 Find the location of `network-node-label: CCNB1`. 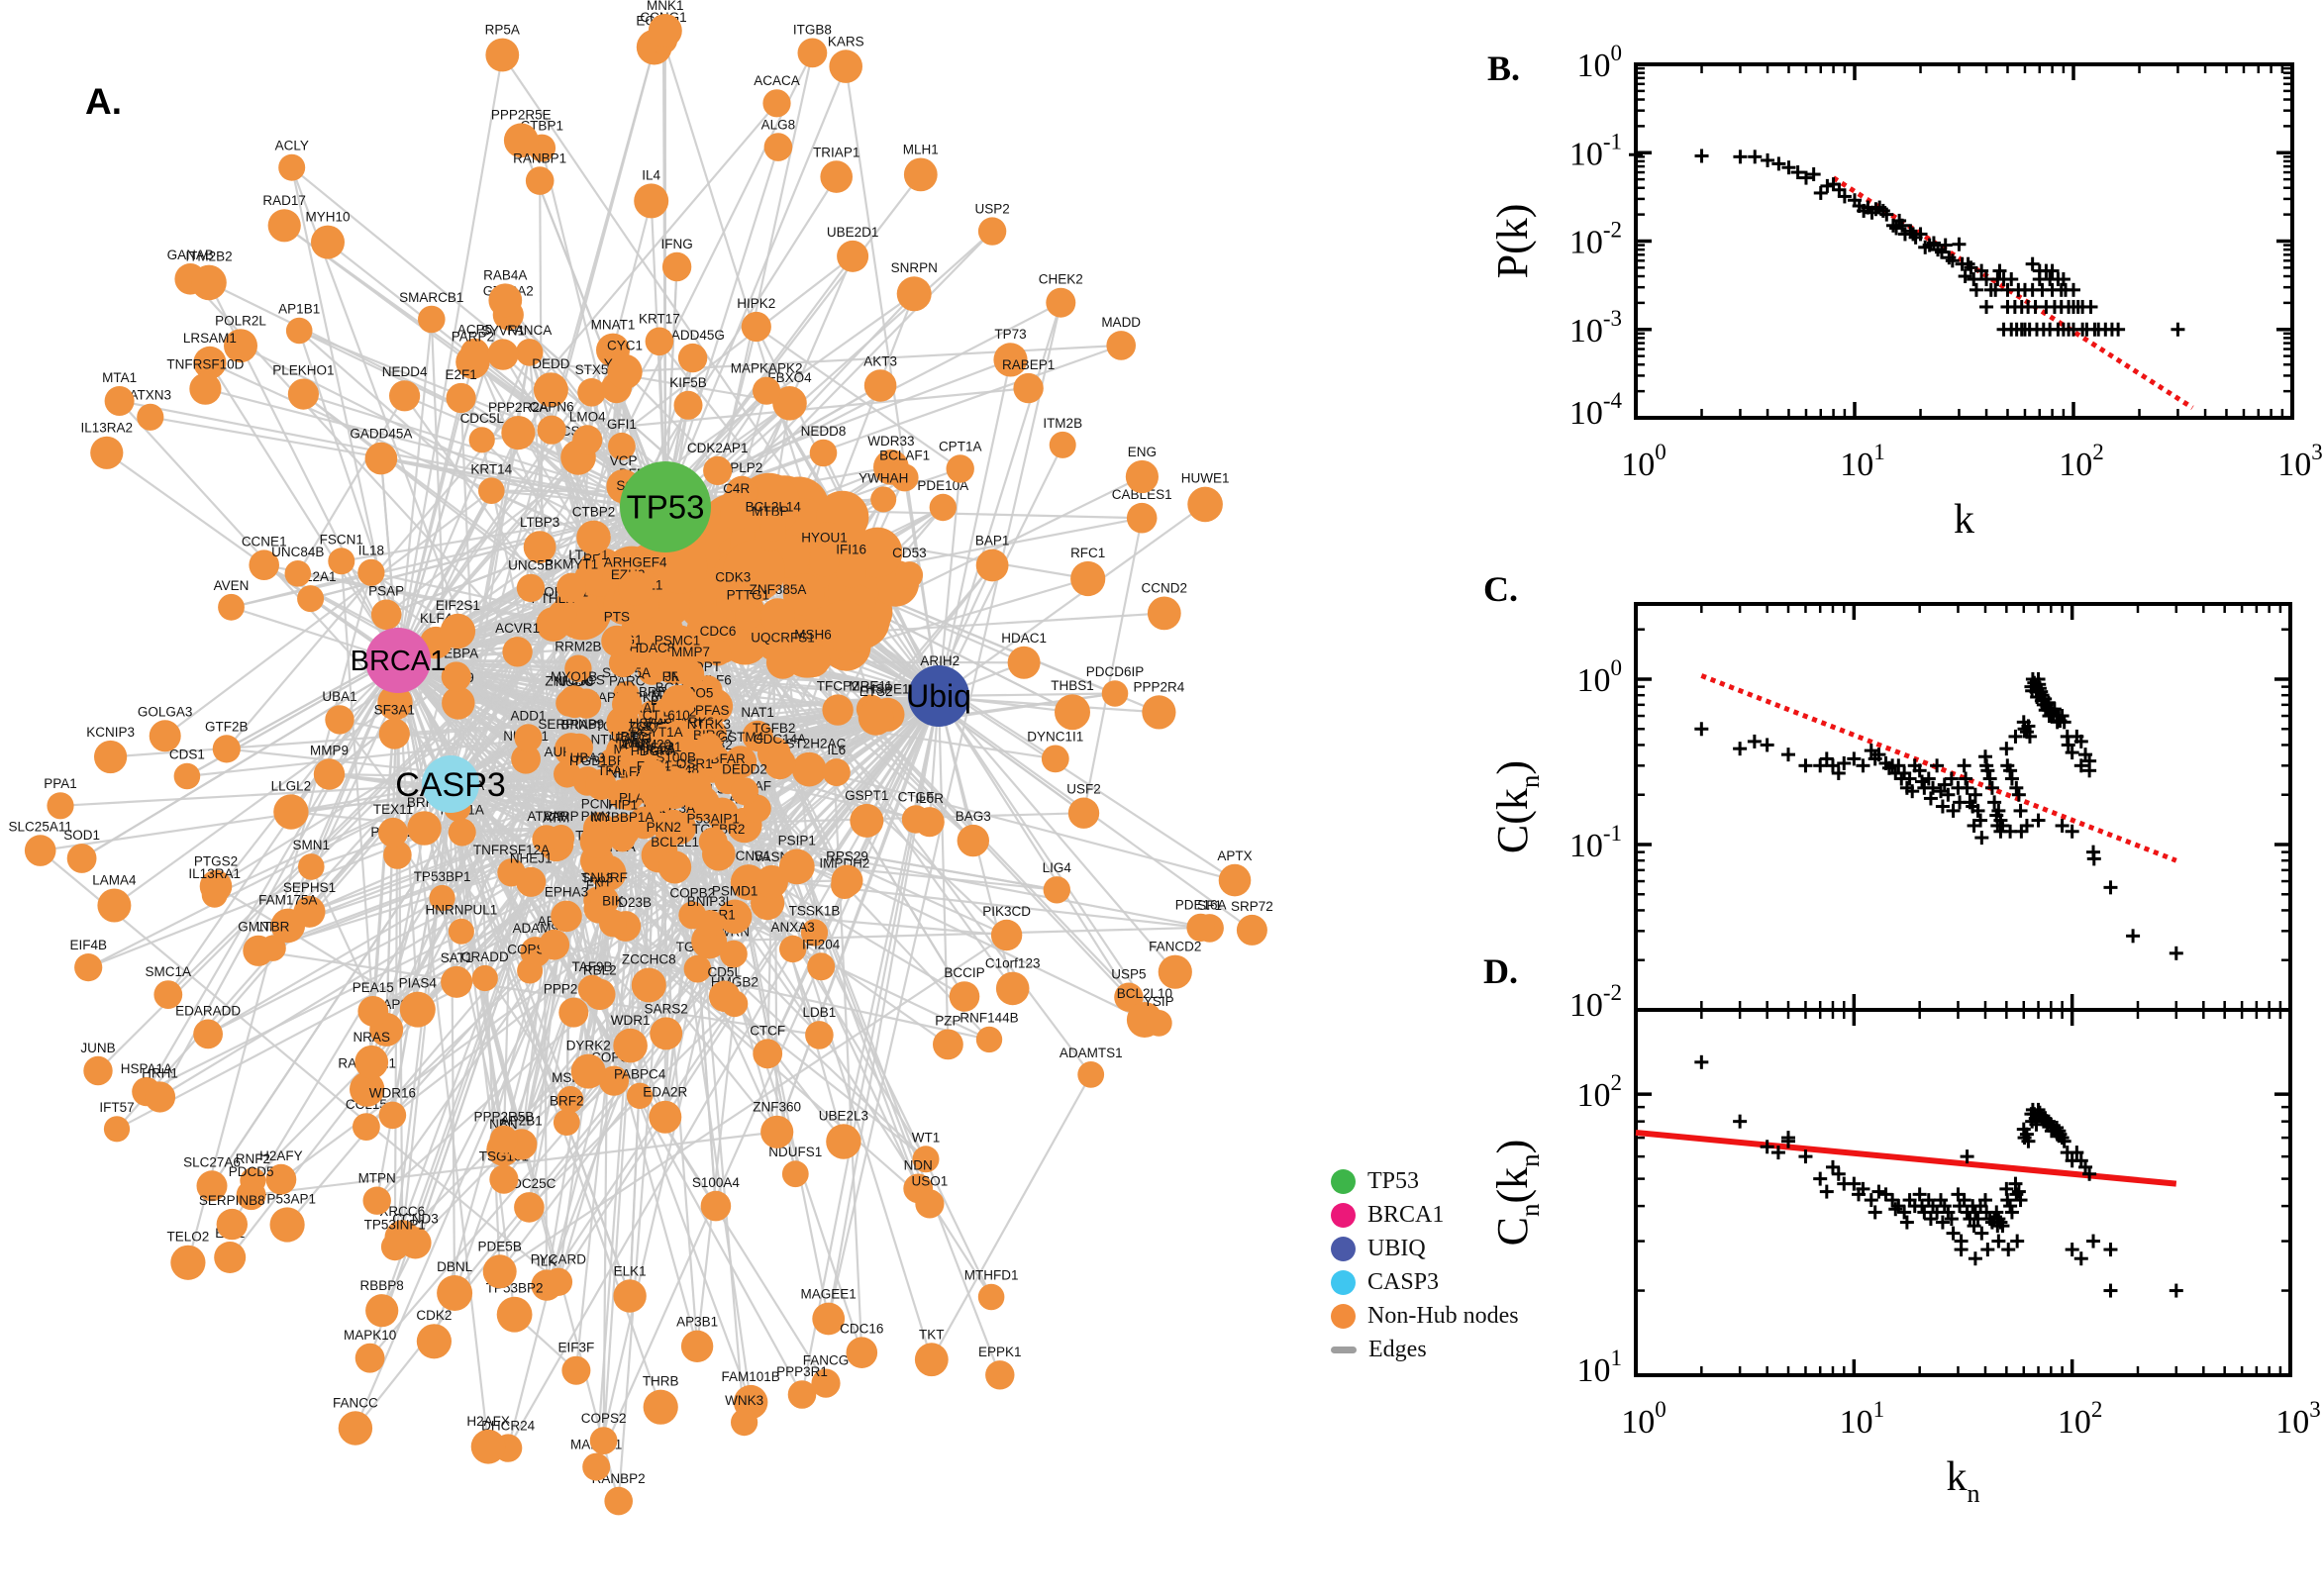

network-node-label: CCNB1 is located at coordinates (748, 855).